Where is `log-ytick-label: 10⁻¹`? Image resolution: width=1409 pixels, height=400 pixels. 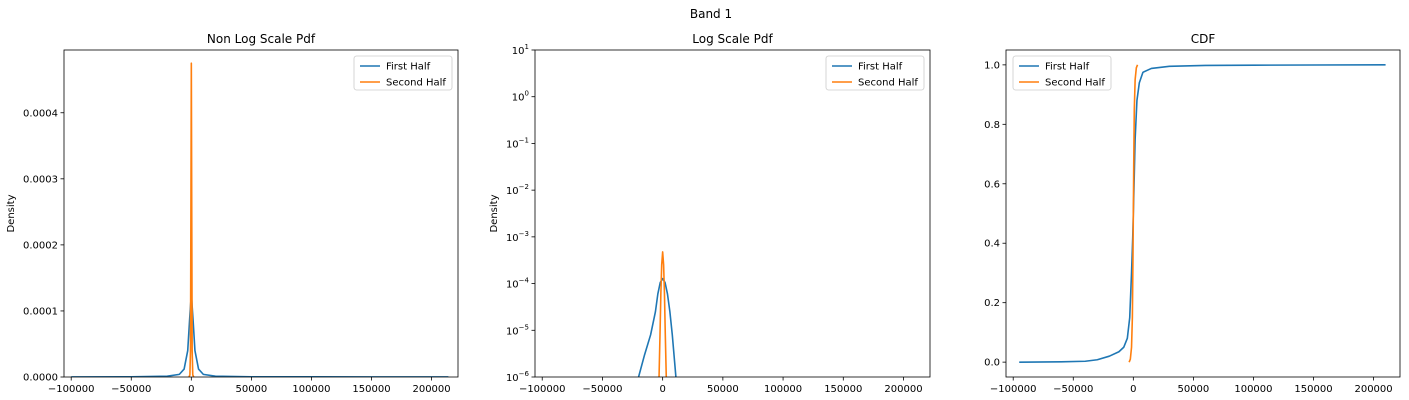 log-ytick-label: 10⁻¹ is located at coordinates (517, 143).